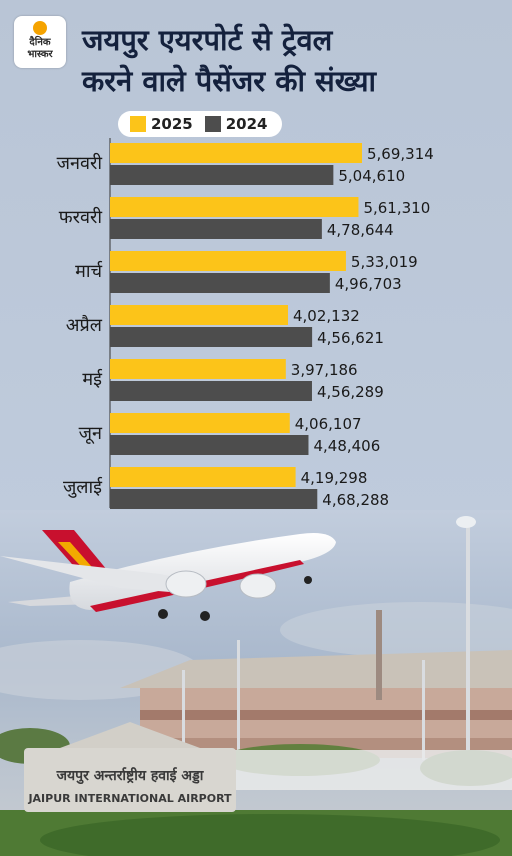  I want to click on data-label-2024: 4,96,703, so click(368, 284).